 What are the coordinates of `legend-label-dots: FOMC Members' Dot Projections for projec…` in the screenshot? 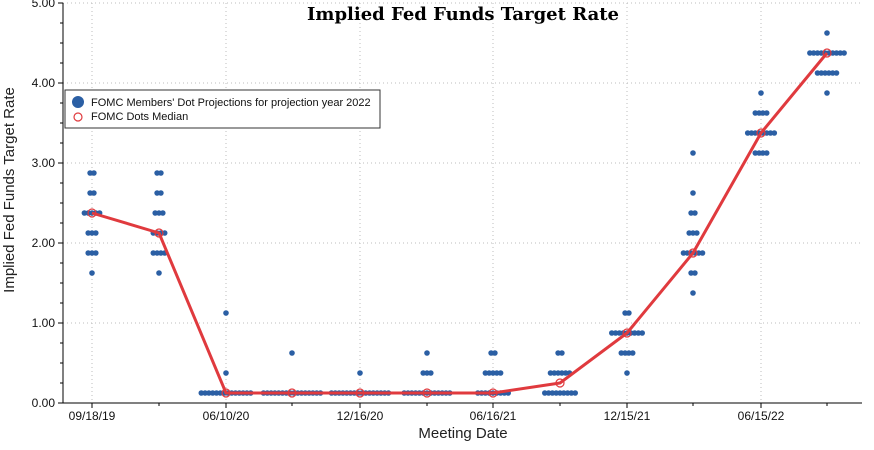 It's located at (231, 103).